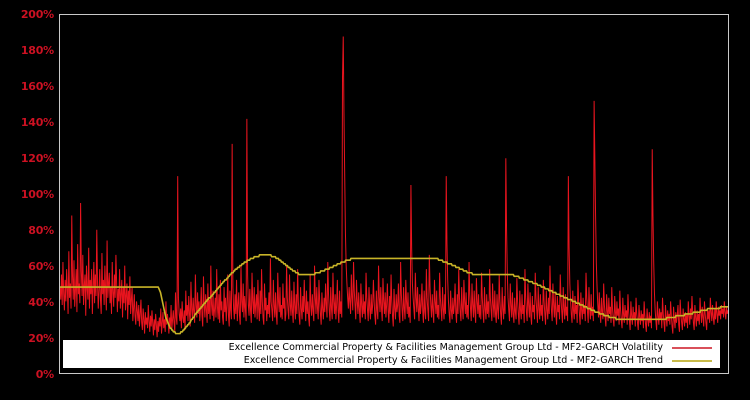 The height and width of the screenshot is (400, 750). I want to click on y-tick-label-60: 60%, so click(41, 266).